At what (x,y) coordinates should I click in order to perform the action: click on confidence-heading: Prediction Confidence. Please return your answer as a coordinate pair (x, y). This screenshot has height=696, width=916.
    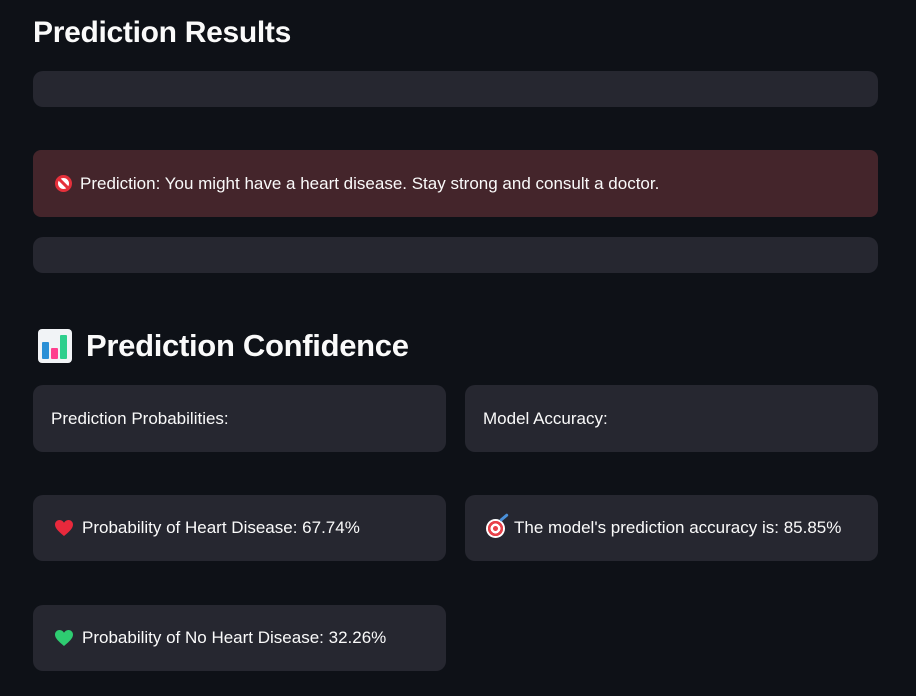
    Looking at the image, I should click on (223, 346).